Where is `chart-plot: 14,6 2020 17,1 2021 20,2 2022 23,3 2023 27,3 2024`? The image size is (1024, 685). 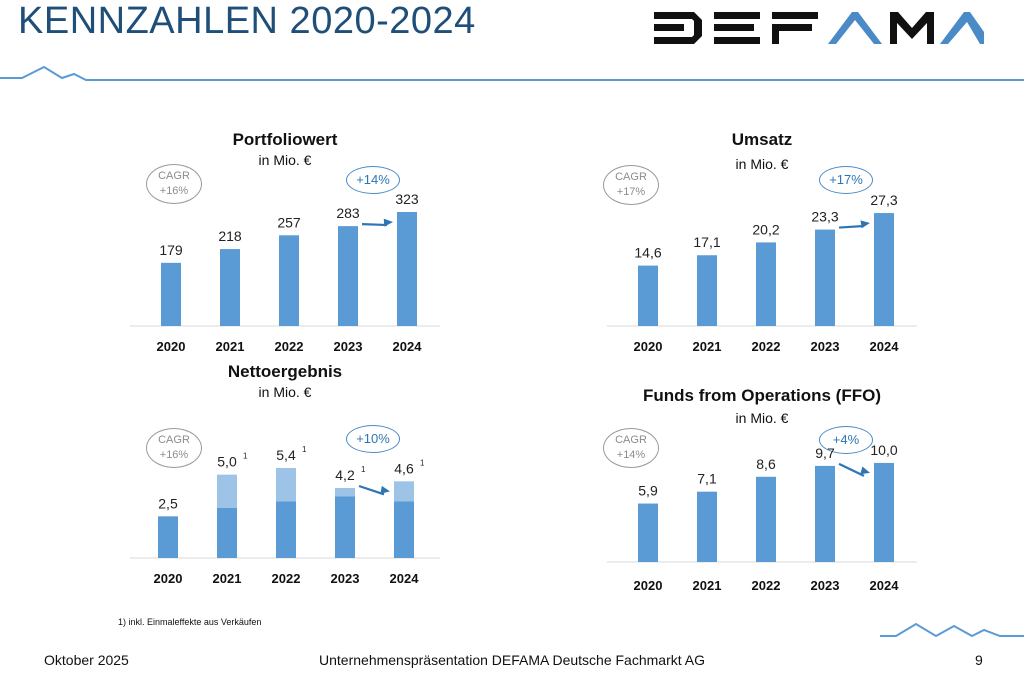 chart-plot: 14,6 2020 17,1 2021 20,2 2022 23,3 2023 27,3 2024 is located at coordinates (762, 273).